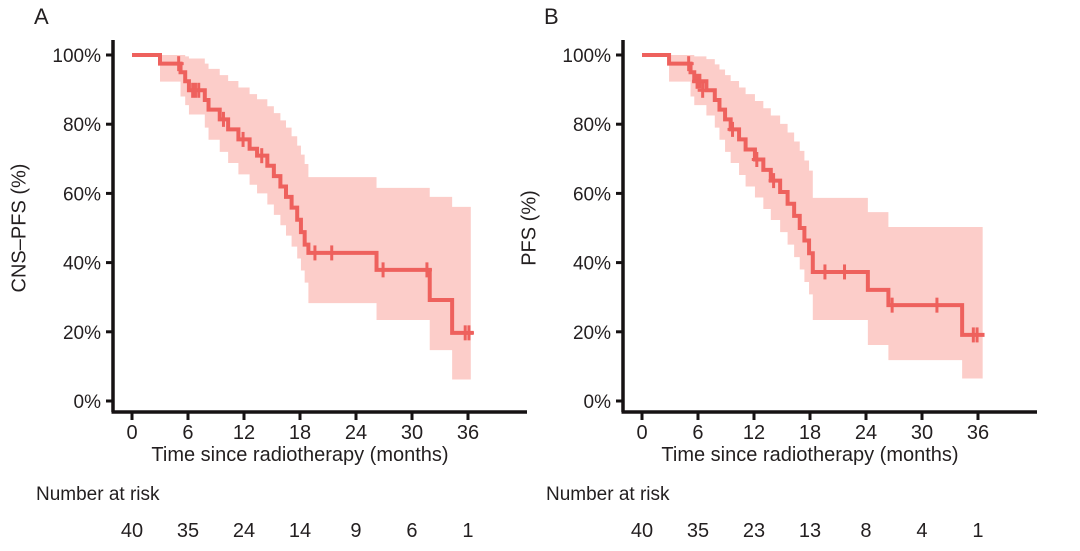  I want to click on panel-b-x-axis-title: Time since radiotherapy (months), so click(810, 455).